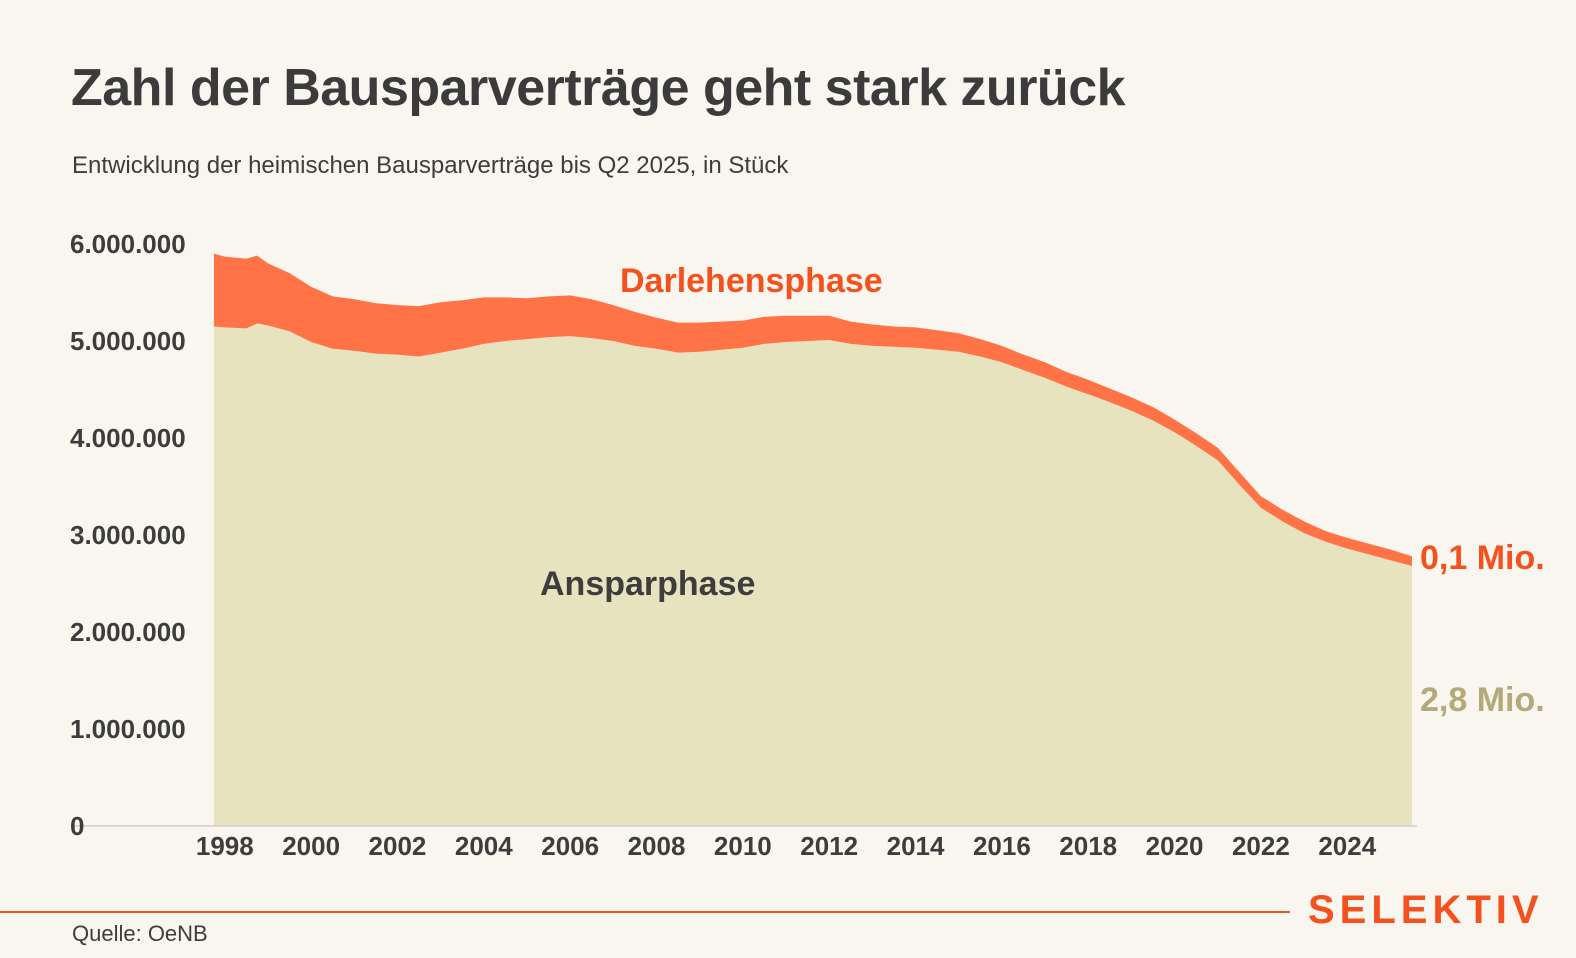  I want to click on x-tick-label: 2018, so click(1088, 846).